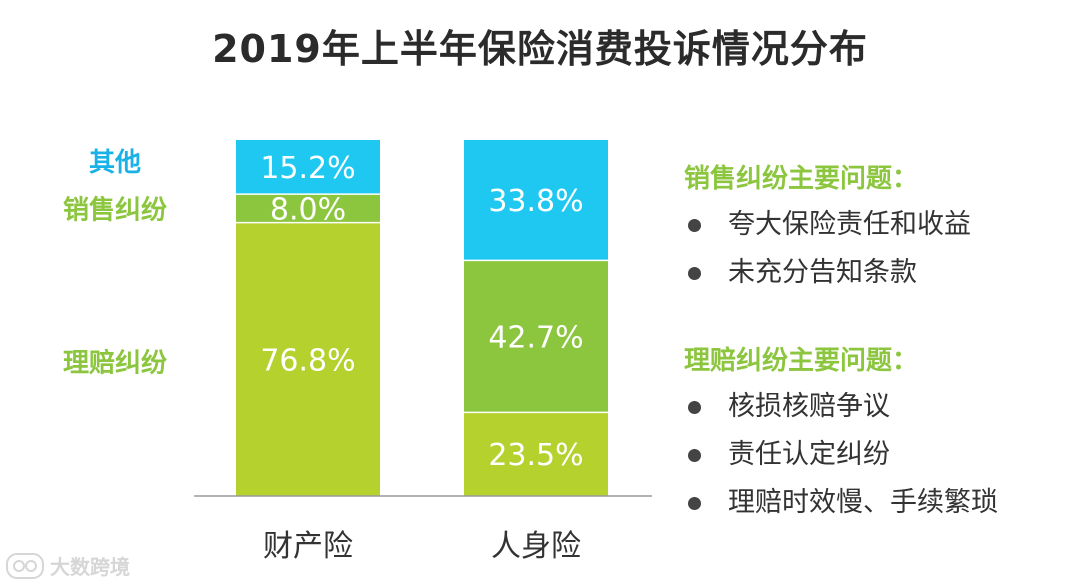  I want to click on list-item: 理赔时效慢、手续繁琐, so click(879, 503).